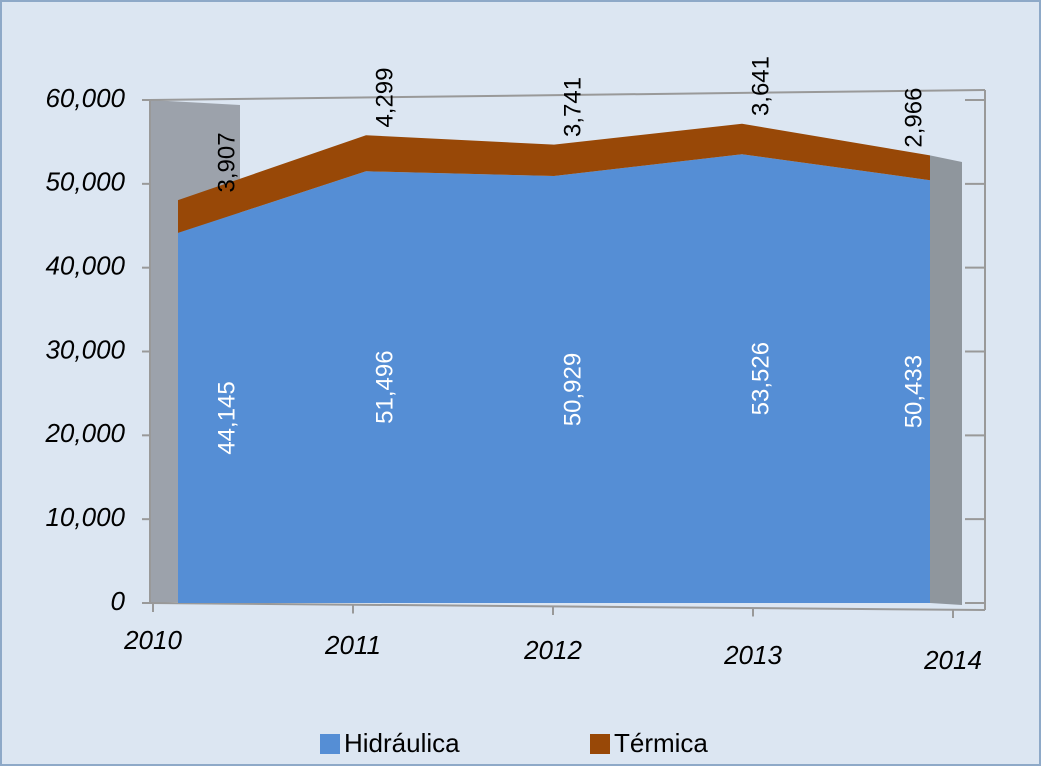  Describe the element at coordinates (85, 182) in the screenshot. I see `y-tick-label: 50,000` at that location.